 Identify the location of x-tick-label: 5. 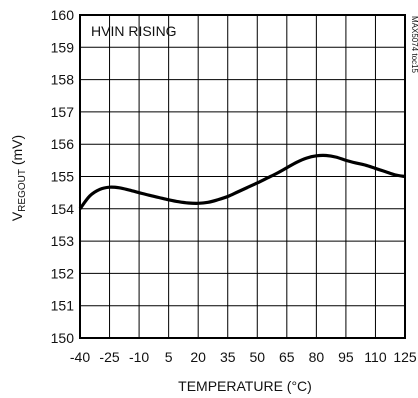
(169, 357).